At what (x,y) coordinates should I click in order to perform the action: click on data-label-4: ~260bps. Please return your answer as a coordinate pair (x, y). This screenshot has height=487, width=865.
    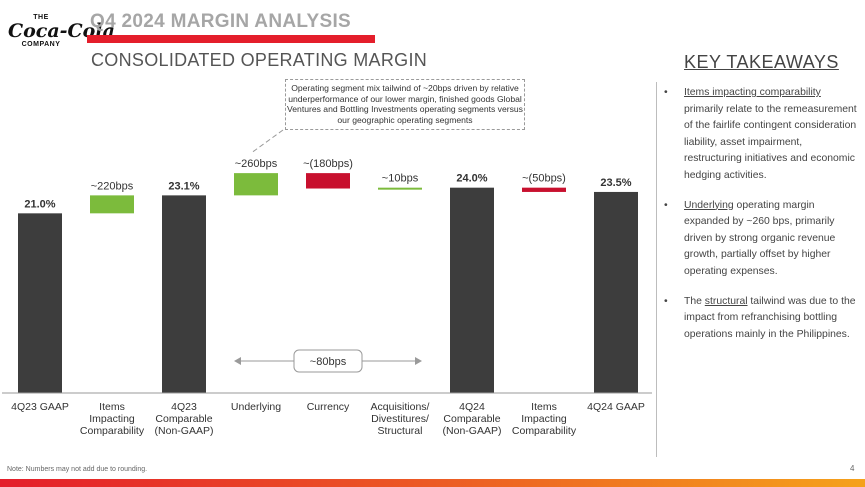
    Looking at the image, I should click on (256, 164).